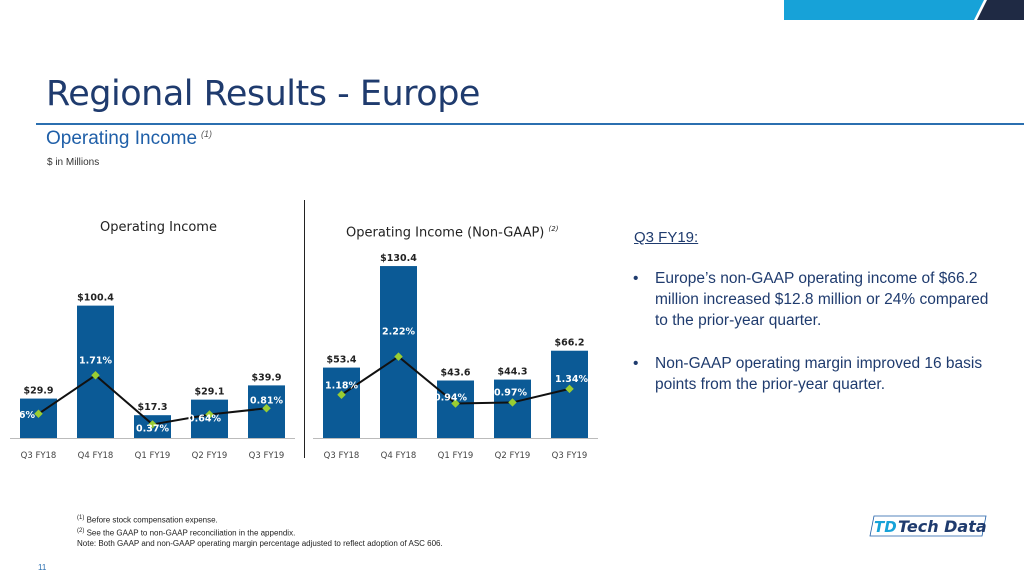  Describe the element at coordinates (204, 419) in the screenshot. I see `margin-value-label: 0.64%` at that location.